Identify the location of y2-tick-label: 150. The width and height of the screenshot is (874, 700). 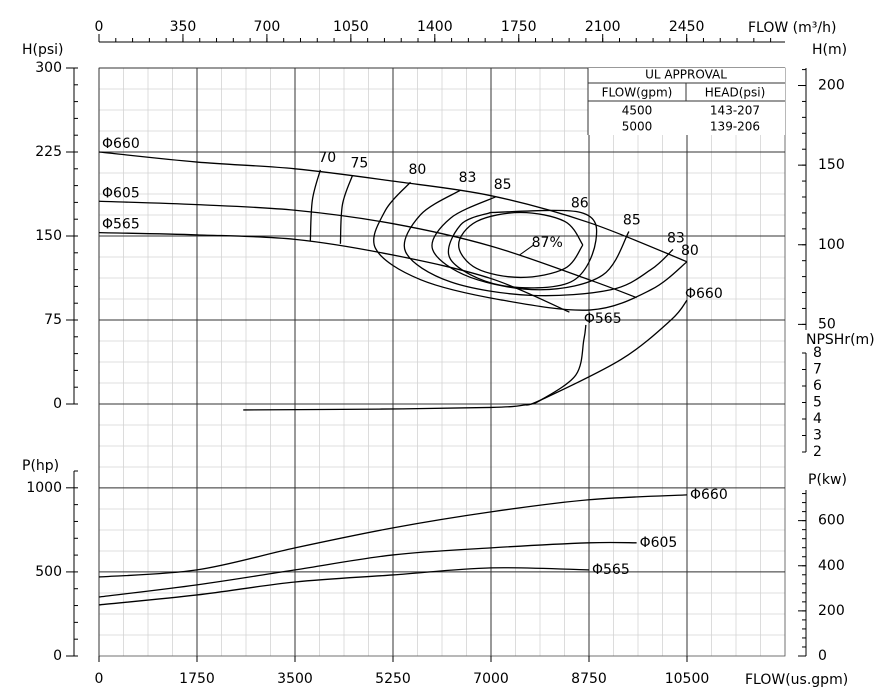
(831, 165).